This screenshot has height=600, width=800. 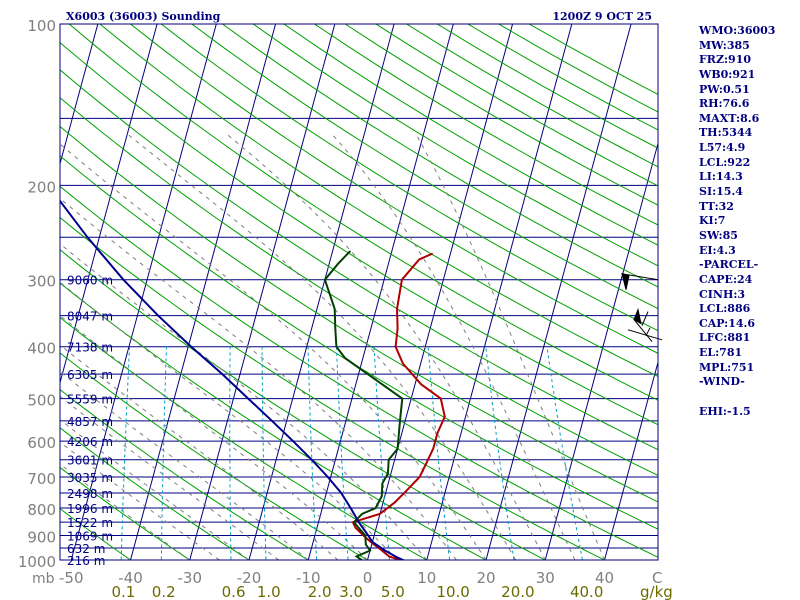 I want to click on index-value: EI:4.3, so click(x=717, y=250).